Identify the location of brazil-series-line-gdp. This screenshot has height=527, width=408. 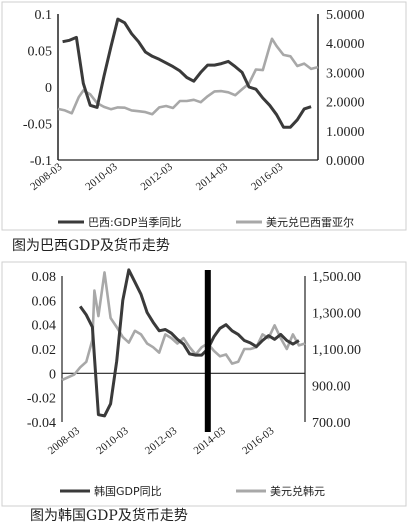
(187, 73).